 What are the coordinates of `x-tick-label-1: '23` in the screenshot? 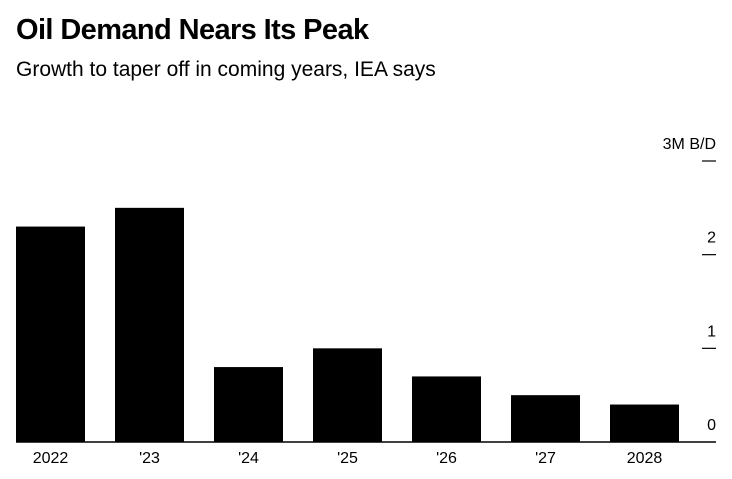 It's located at (149, 458).